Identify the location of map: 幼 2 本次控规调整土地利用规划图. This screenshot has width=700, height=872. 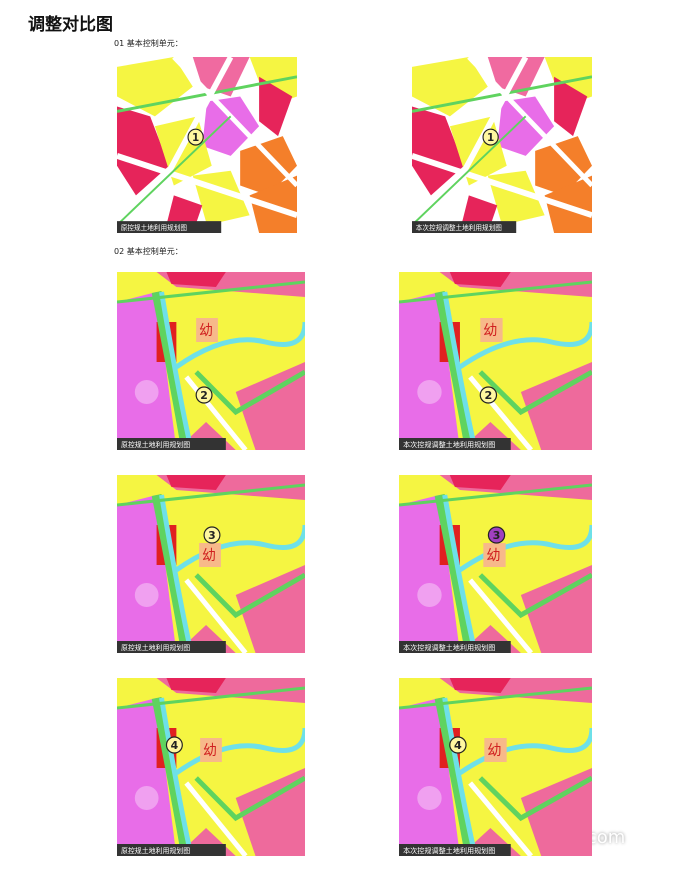
(495, 361).